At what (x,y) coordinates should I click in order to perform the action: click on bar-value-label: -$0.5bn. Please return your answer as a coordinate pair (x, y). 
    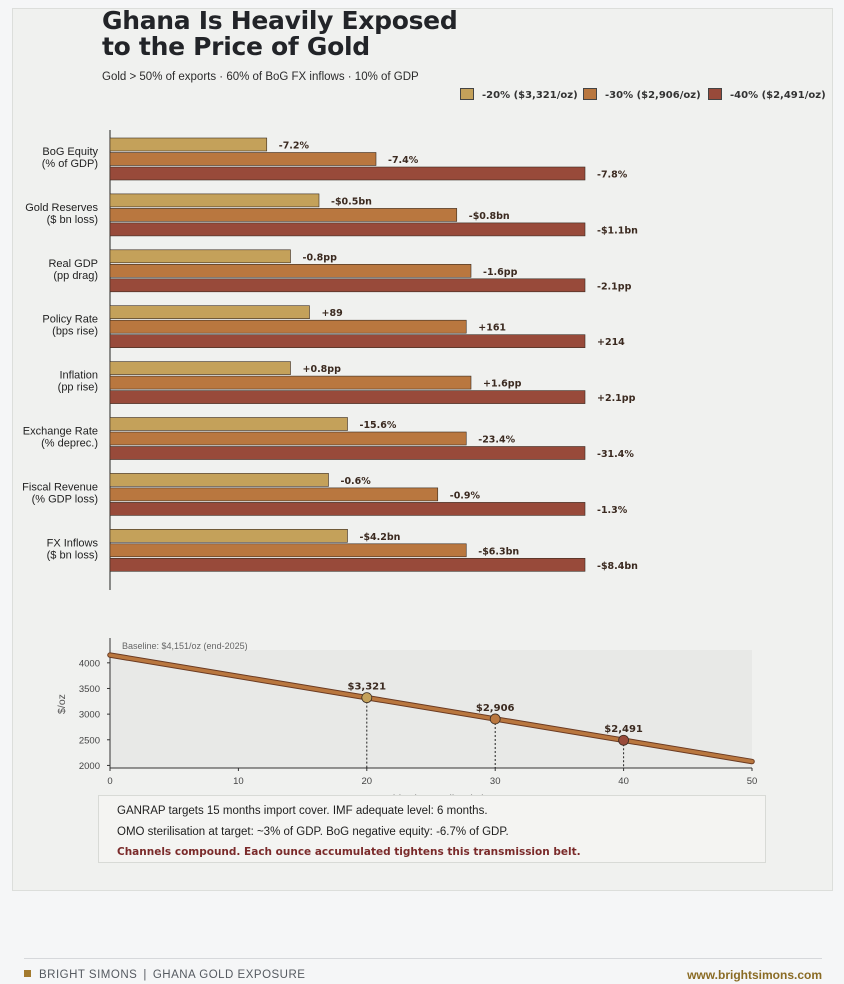
    Looking at the image, I should click on (351, 201).